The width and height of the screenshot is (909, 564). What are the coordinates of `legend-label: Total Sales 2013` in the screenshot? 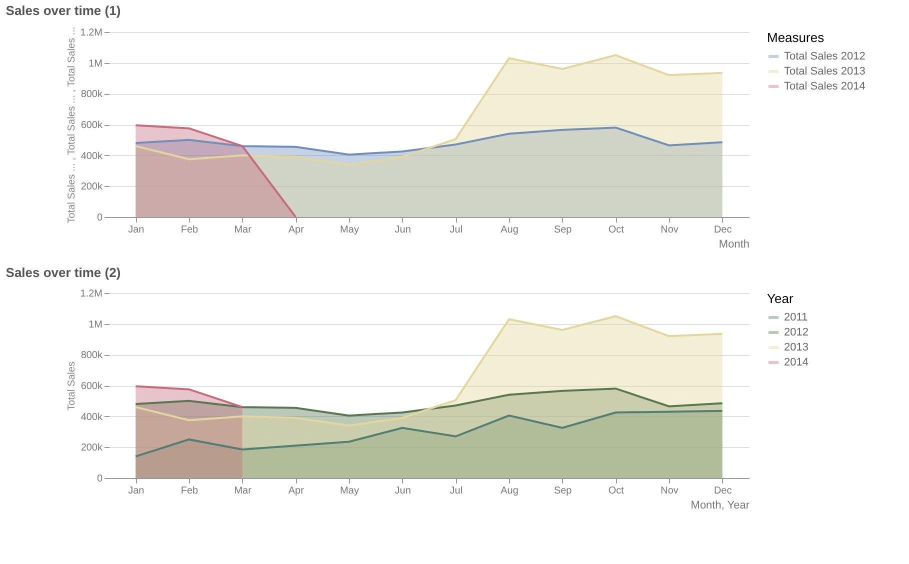 It's located at (825, 72).